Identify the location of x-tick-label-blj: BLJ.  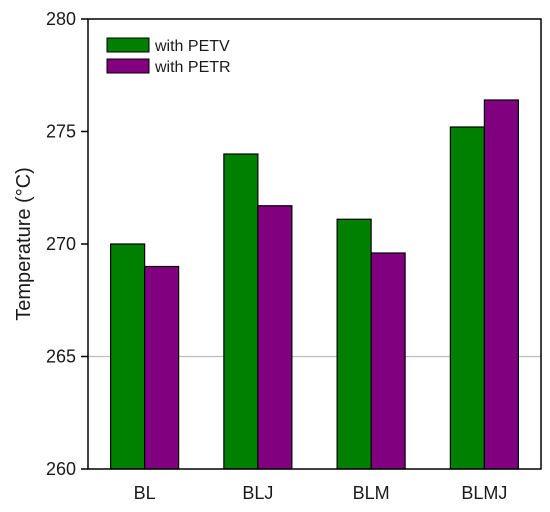
(257, 493).